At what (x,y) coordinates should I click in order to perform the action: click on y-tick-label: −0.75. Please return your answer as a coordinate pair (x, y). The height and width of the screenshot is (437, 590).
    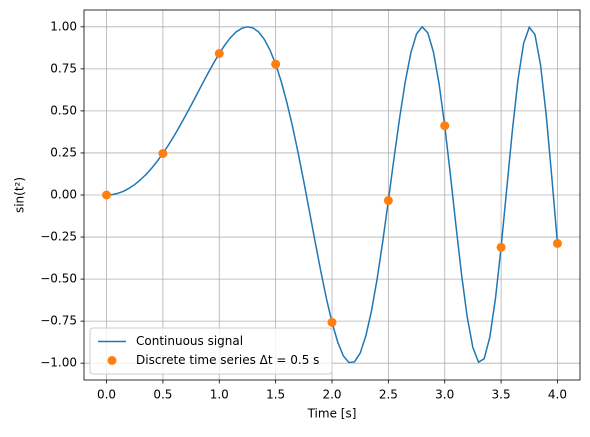
    Looking at the image, I should click on (58, 321).